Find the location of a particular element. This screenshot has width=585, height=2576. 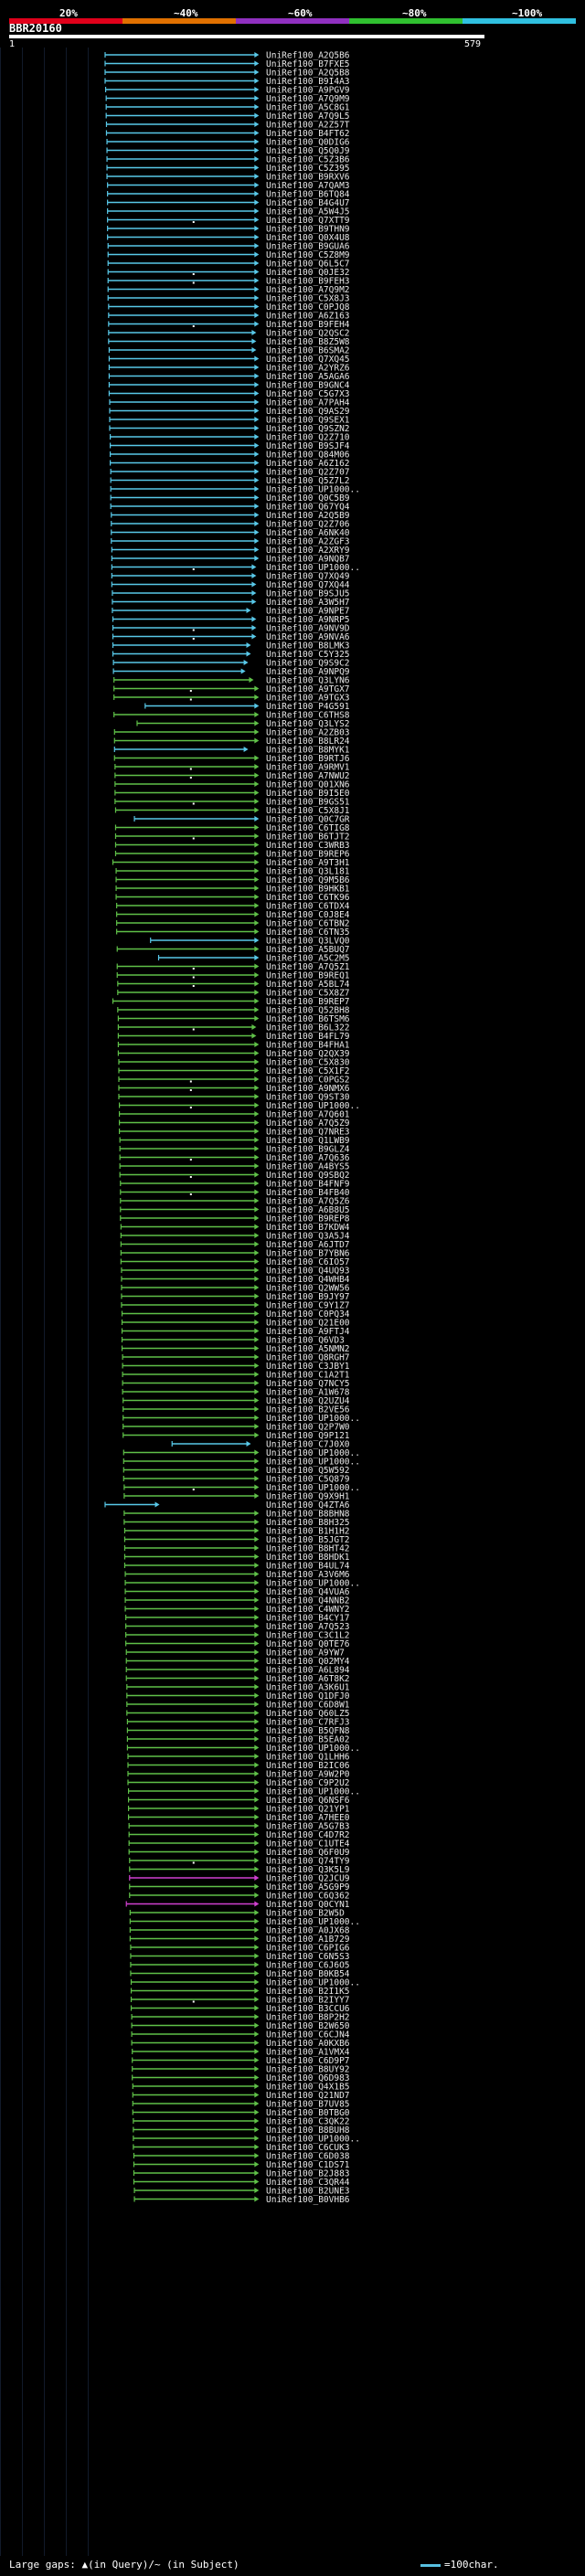

hit-label: UniRef100_A2ZGF3 is located at coordinates (308, 542).